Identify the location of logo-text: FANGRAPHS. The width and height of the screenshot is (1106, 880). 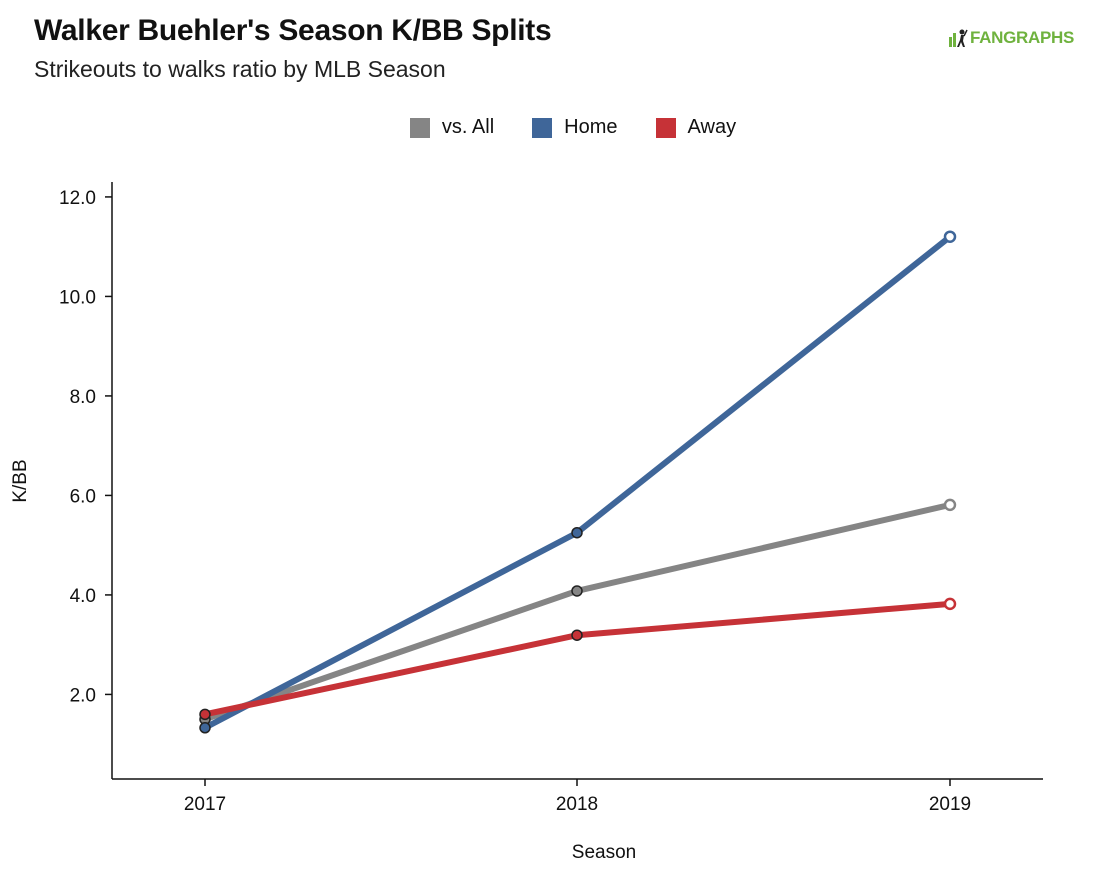
(1022, 37).